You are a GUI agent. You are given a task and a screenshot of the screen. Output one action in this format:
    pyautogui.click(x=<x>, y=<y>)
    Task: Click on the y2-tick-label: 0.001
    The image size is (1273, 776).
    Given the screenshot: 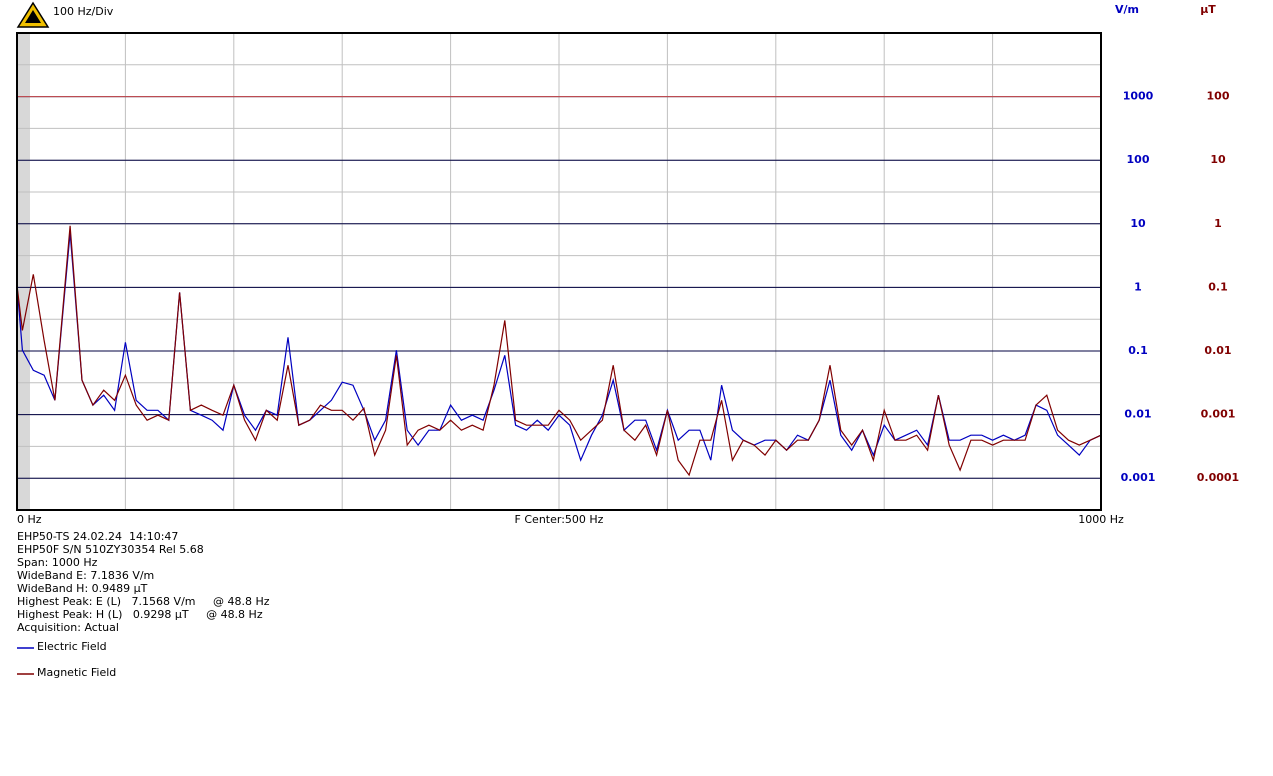 What is the action you would take?
    pyautogui.click(x=1218, y=414)
    